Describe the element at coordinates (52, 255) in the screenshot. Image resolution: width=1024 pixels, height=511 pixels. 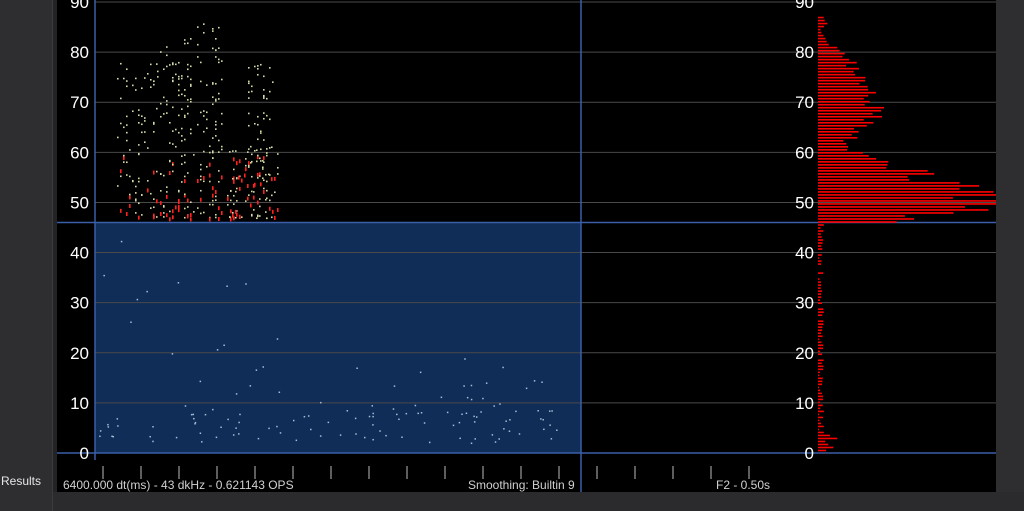
I see `panel-divider` at that location.